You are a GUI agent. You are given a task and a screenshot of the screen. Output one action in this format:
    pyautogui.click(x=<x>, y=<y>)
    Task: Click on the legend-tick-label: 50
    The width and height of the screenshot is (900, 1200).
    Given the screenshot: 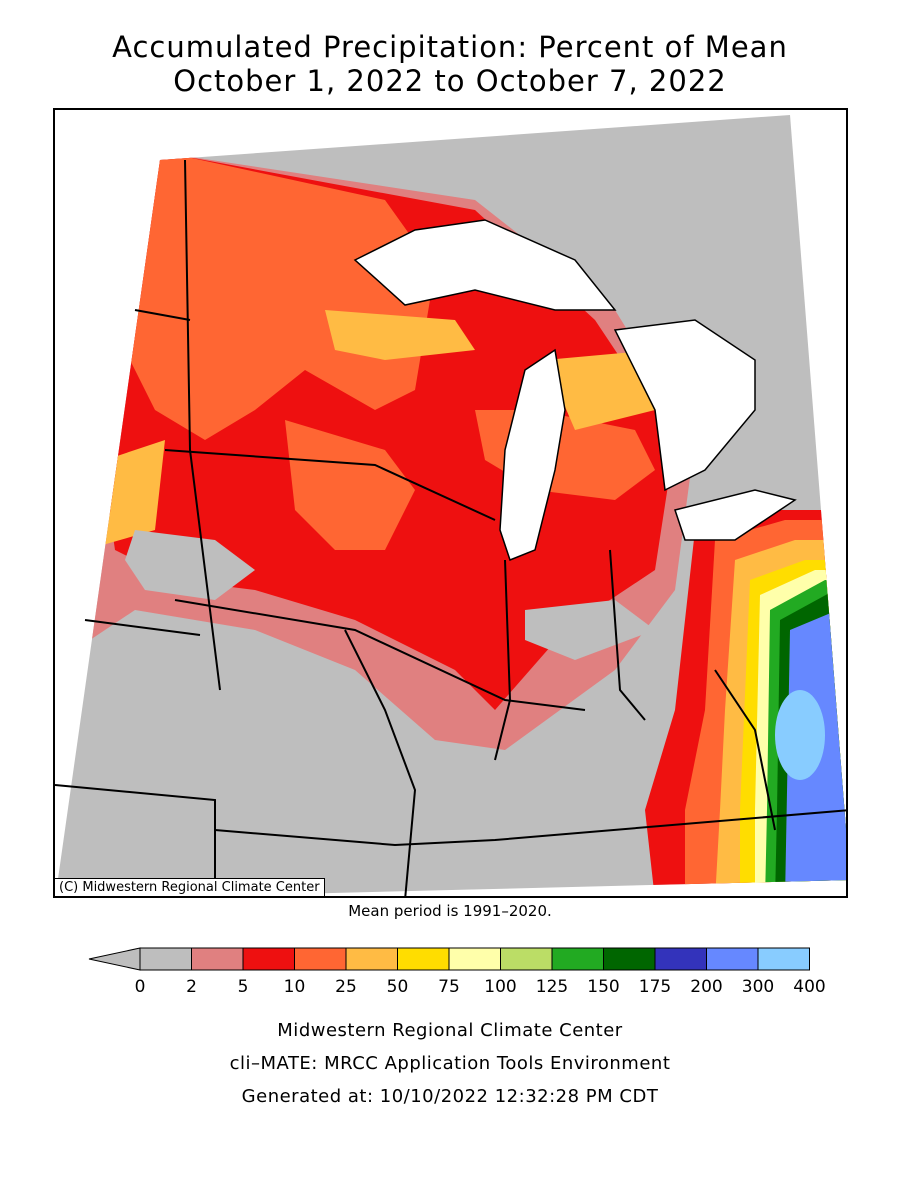 What is the action you would take?
    pyautogui.click(x=397, y=987)
    